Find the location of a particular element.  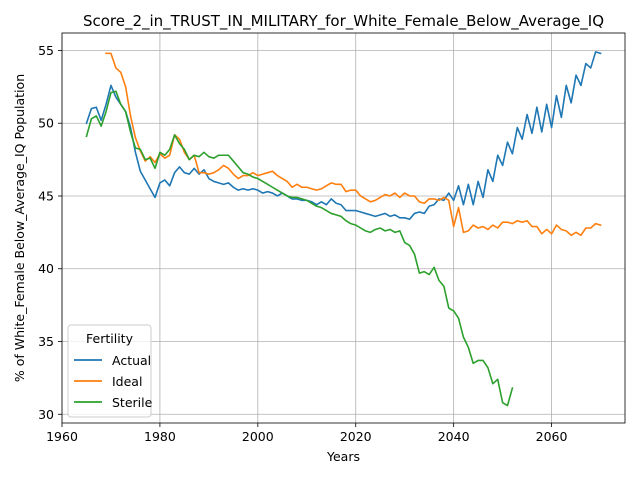

legend-items: Actual Ideal Sterile is located at coordinates (113, 381).